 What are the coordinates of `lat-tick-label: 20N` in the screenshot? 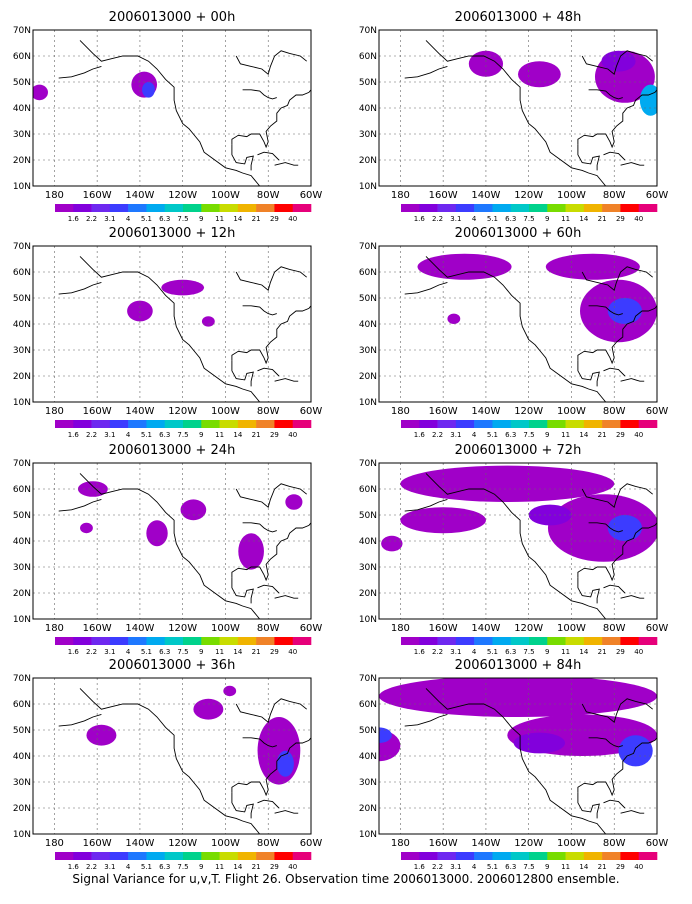 It's located at (22, 377).